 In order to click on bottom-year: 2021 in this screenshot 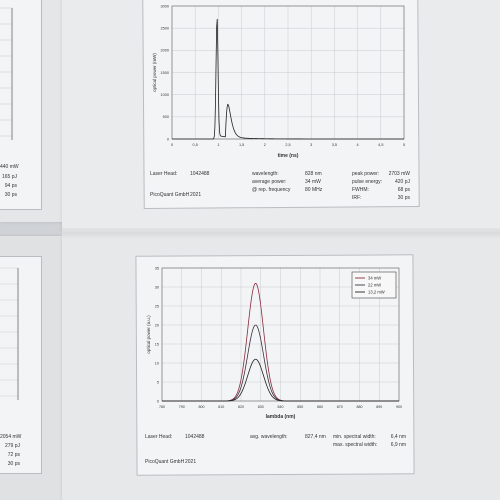, I will do `click(191, 462)`.